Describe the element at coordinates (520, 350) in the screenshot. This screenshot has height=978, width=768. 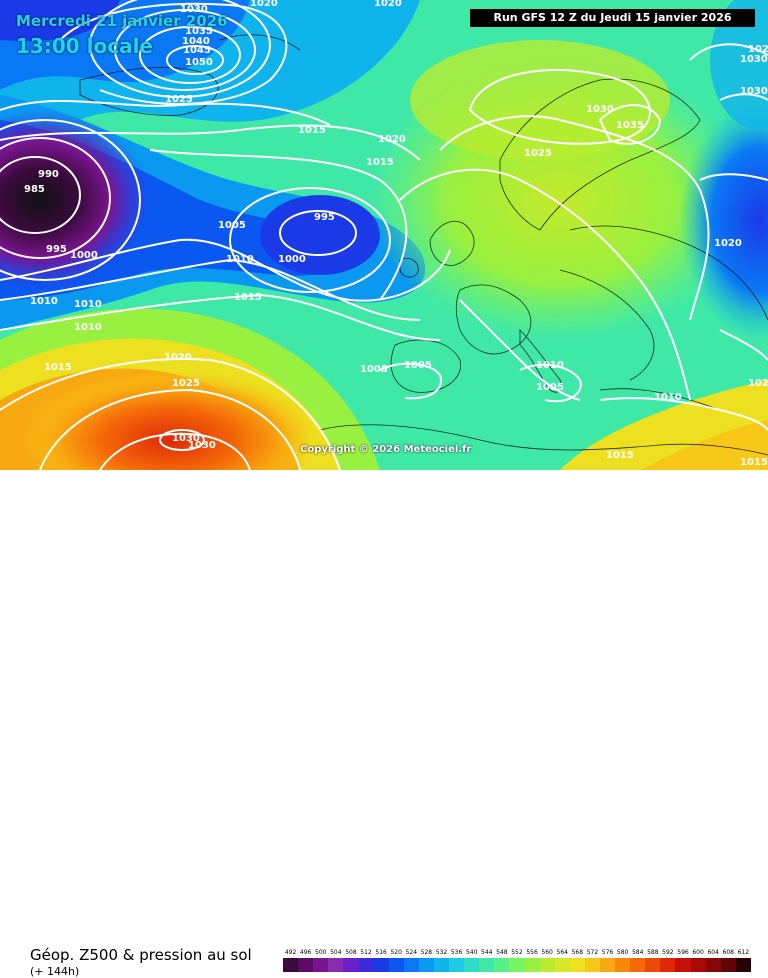
I see `isobar-1010-med` at that location.